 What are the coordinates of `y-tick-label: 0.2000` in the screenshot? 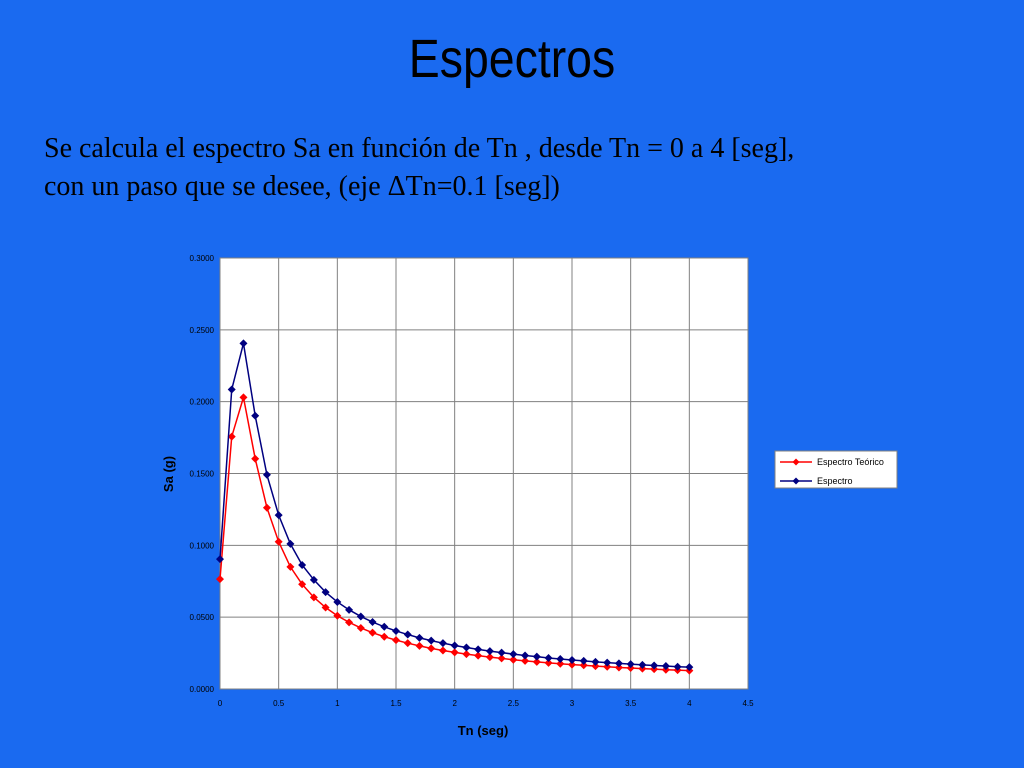 It's located at (202, 402).